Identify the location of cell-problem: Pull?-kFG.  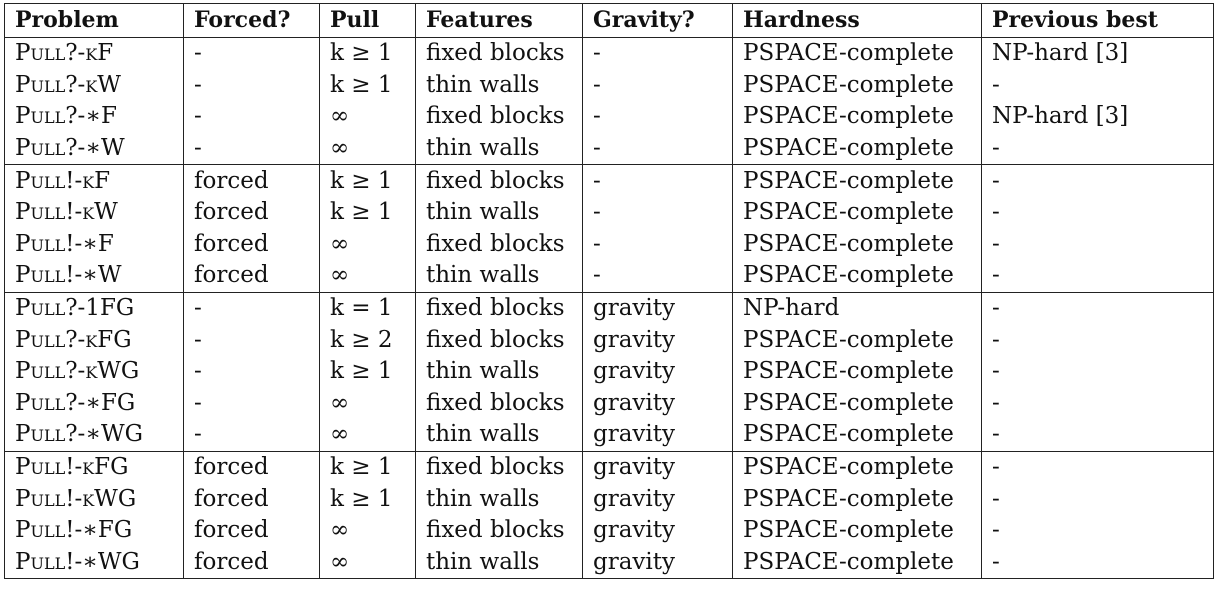
(94, 340).